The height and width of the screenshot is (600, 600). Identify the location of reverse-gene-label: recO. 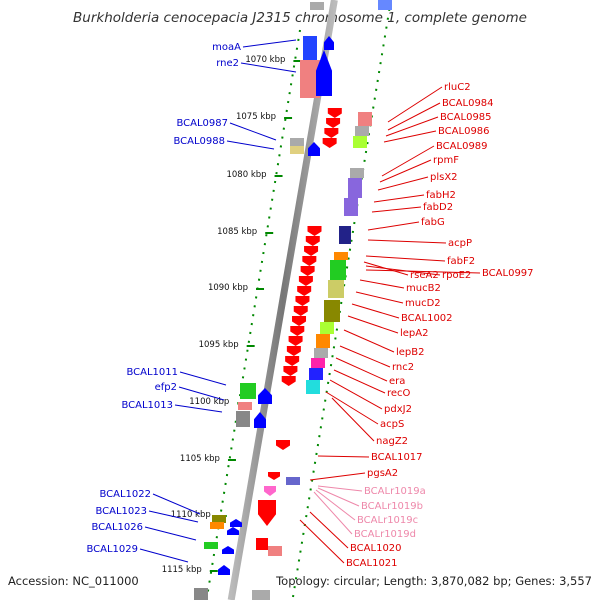
(399, 393).